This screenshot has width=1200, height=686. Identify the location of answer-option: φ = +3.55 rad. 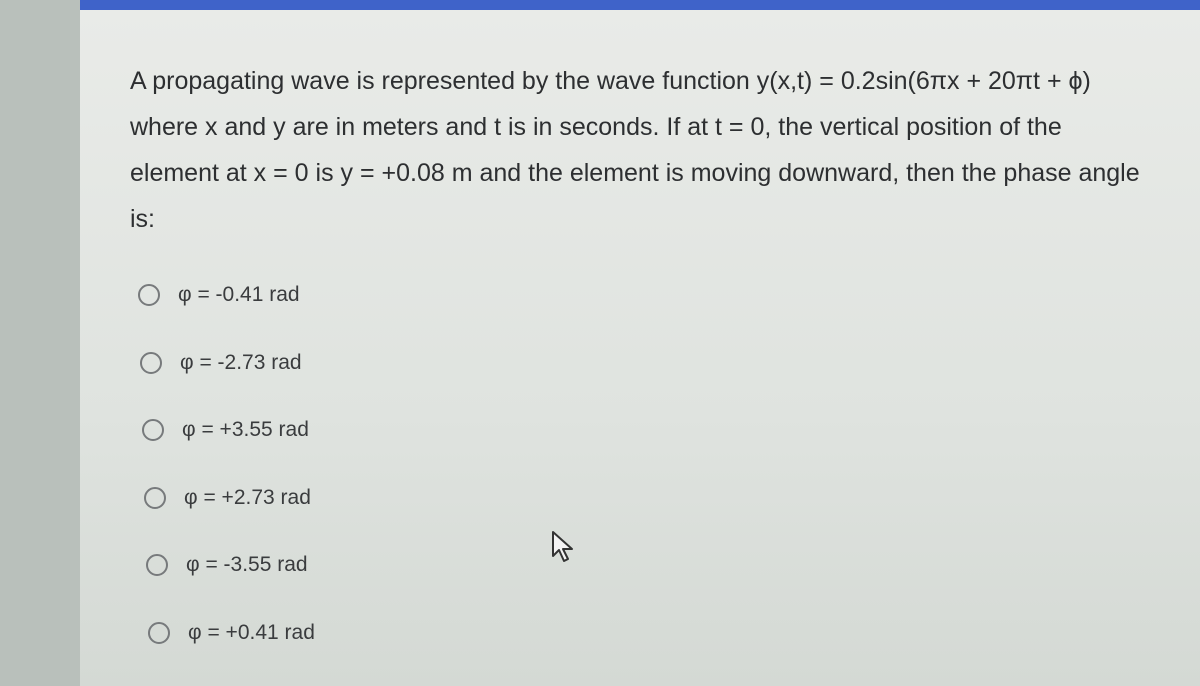
(225, 430).